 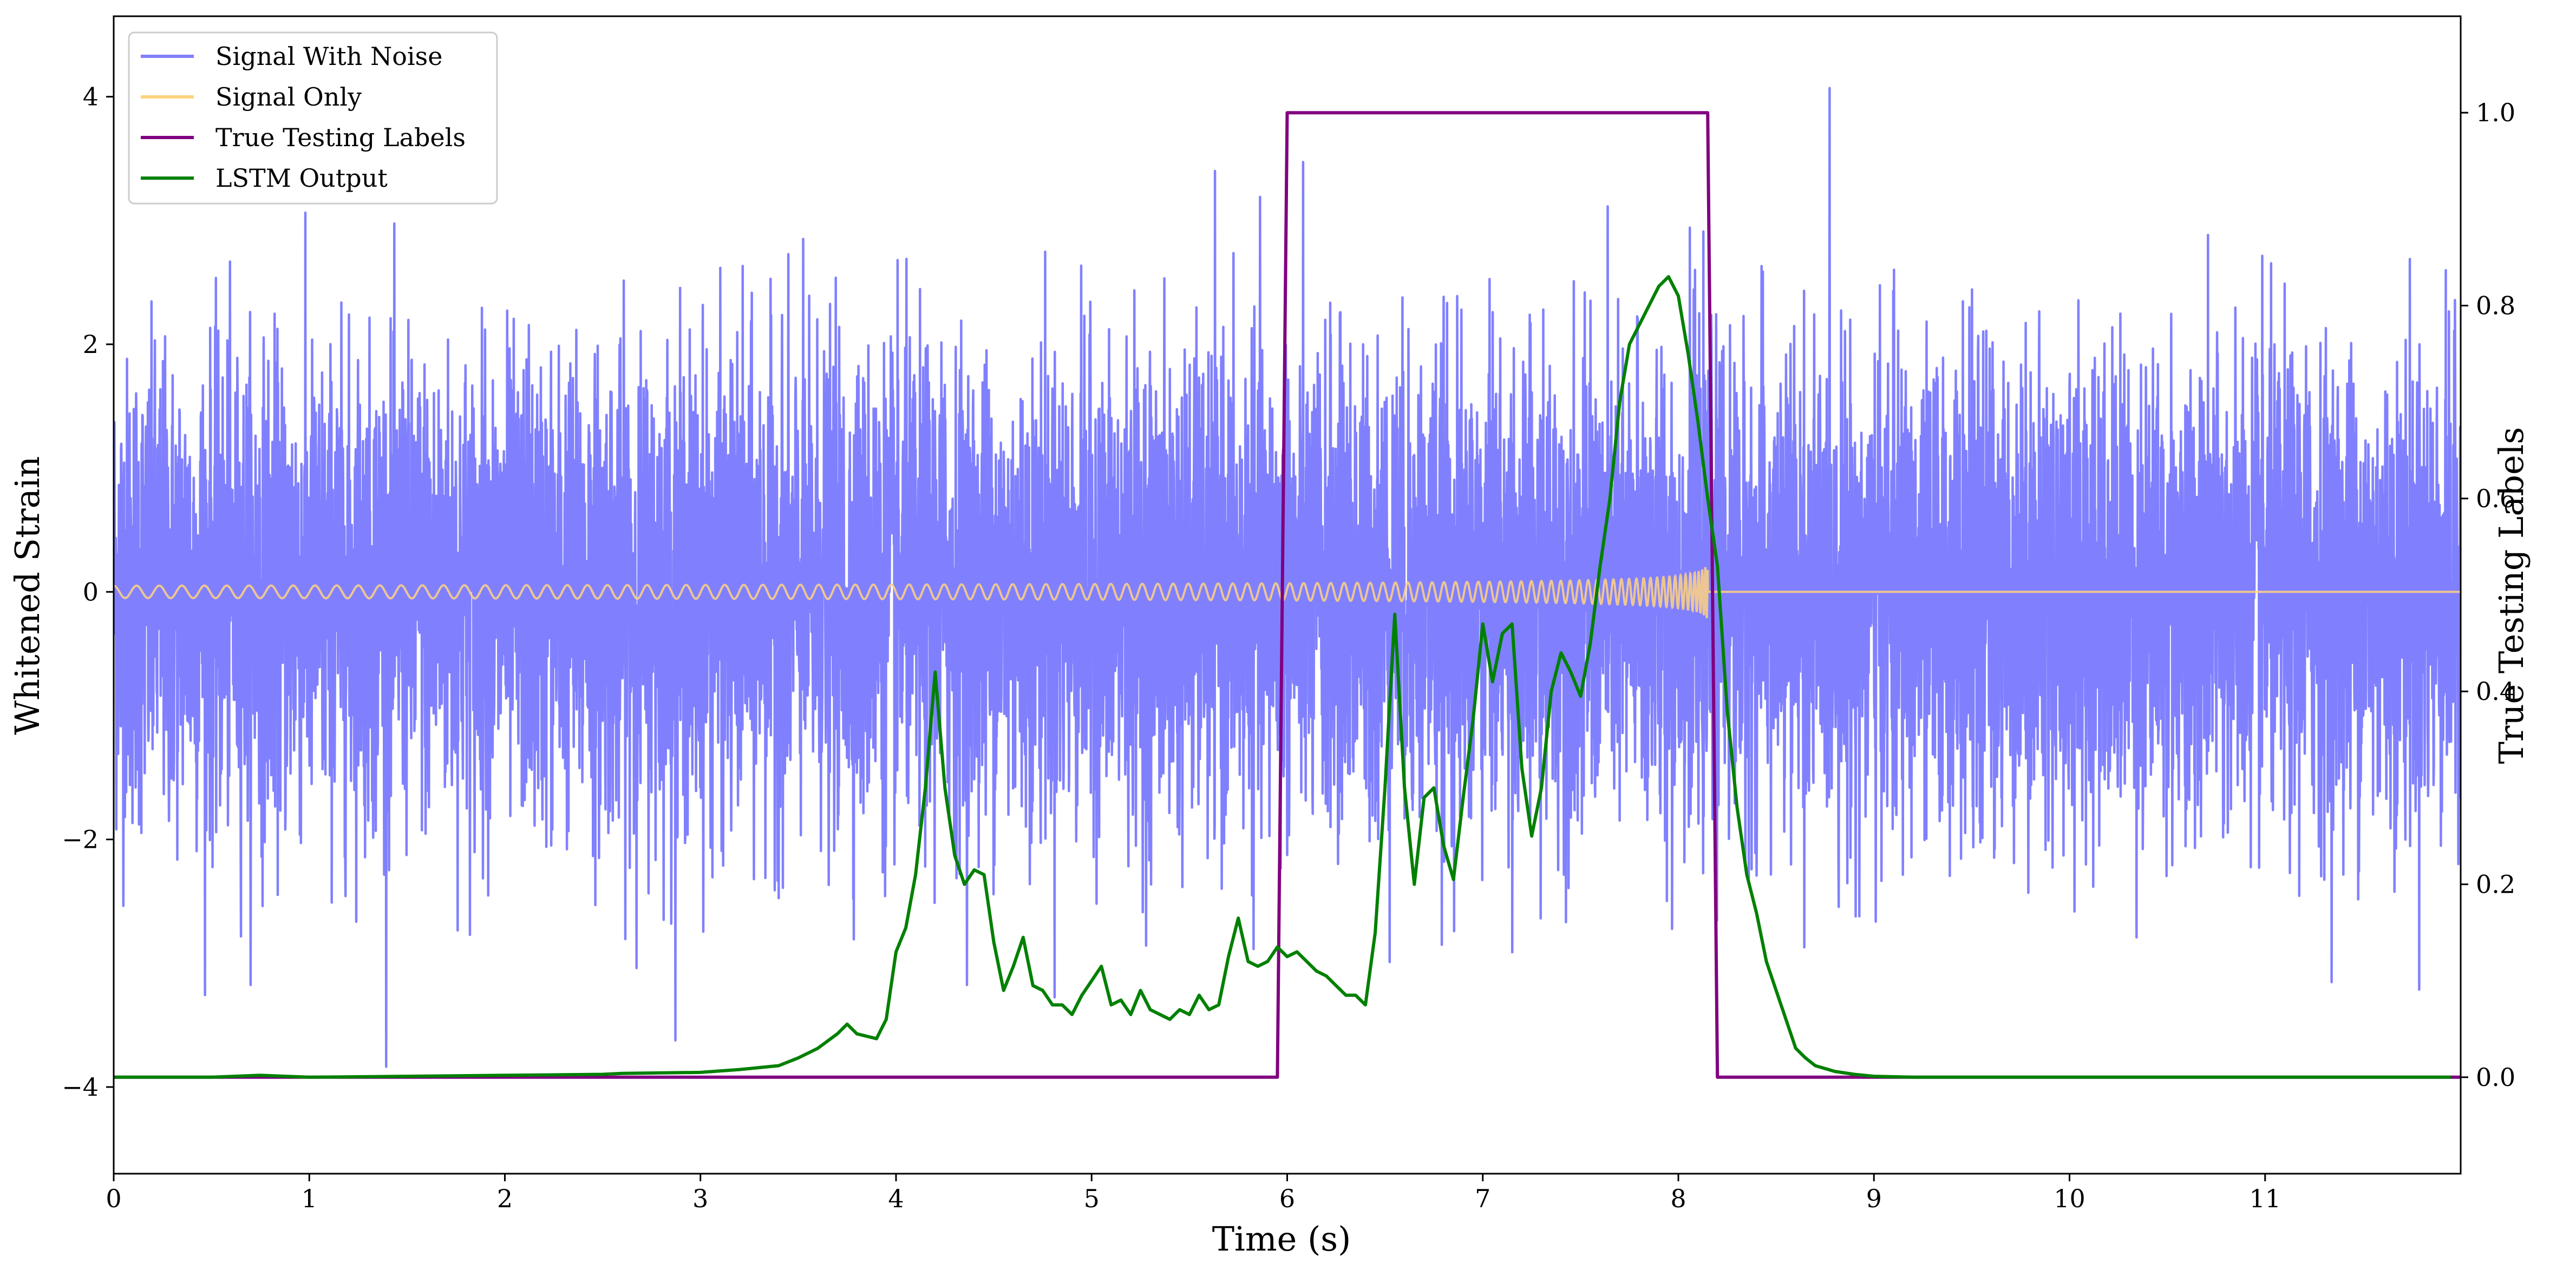 I want to click on y-right-tick-label: 1.0, so click(x=2495, y=112).